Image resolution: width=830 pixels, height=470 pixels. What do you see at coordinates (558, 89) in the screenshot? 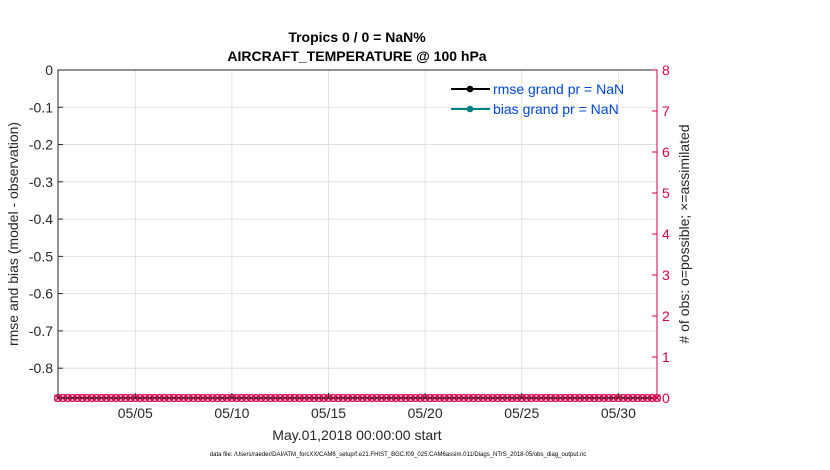
I see `legend-label-rmse: rmse grand pr = NaN` at bounding box center [558, 89].